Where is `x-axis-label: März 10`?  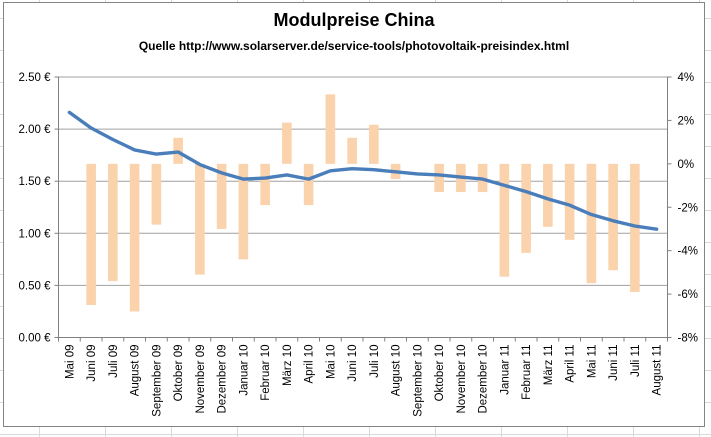
x-axis-label: März 10 is located at coordinates (288, 366).